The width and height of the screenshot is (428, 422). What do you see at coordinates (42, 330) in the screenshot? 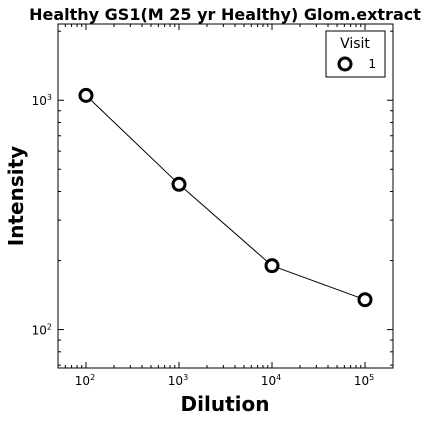
I see `y-tick-label: 102` at bounding box center [42, 330].